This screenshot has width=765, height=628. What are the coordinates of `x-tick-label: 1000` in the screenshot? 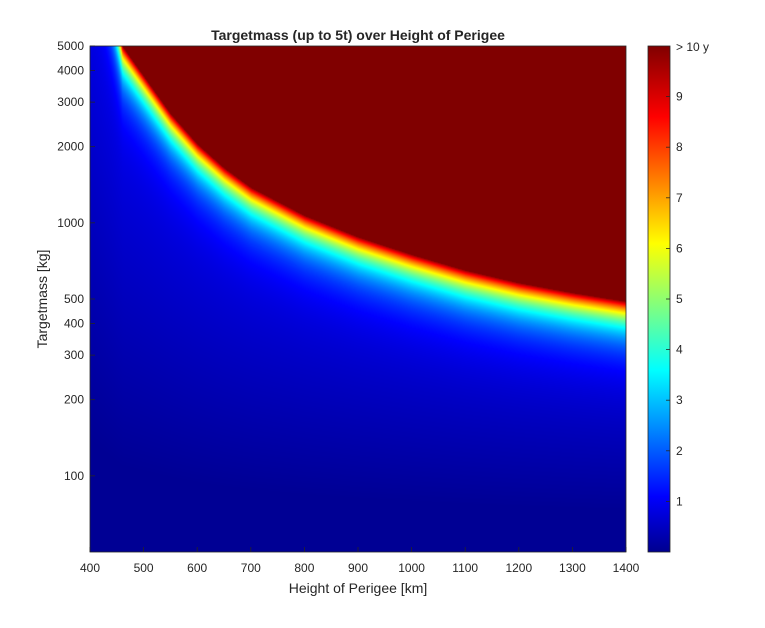 It's located at (411, 568).